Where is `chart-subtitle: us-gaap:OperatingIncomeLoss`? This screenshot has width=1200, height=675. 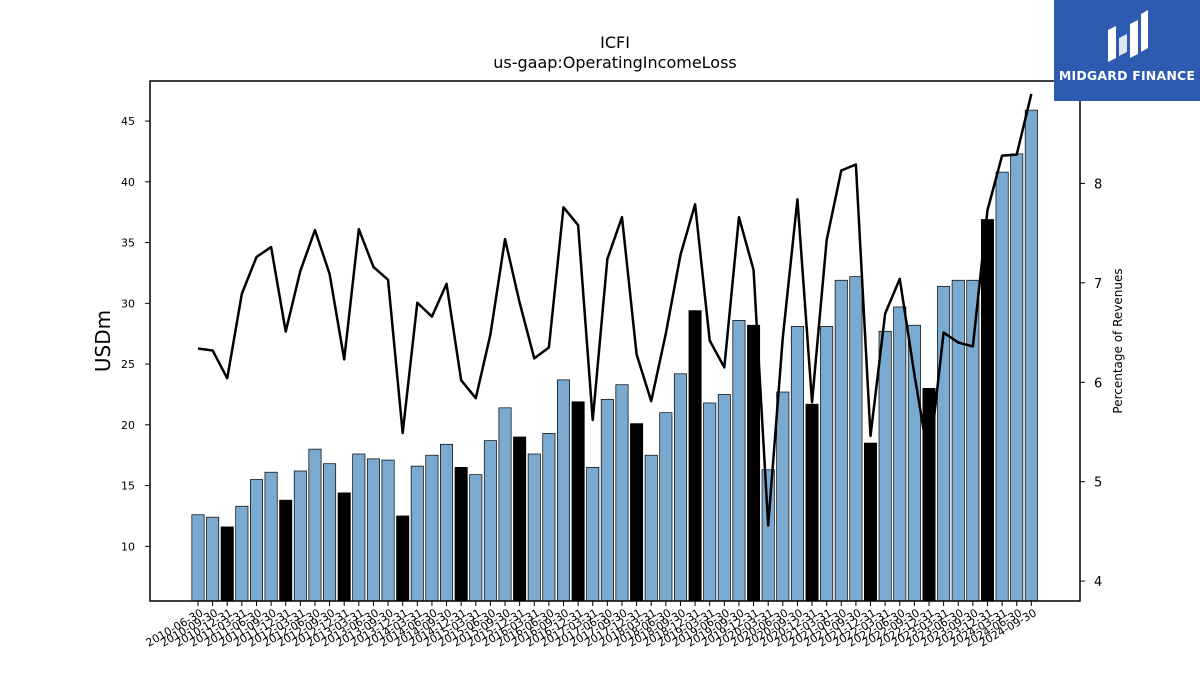
chart-subtitle: us-gaap:OperatingIncomeLoss is located at coordinates (615, 62).